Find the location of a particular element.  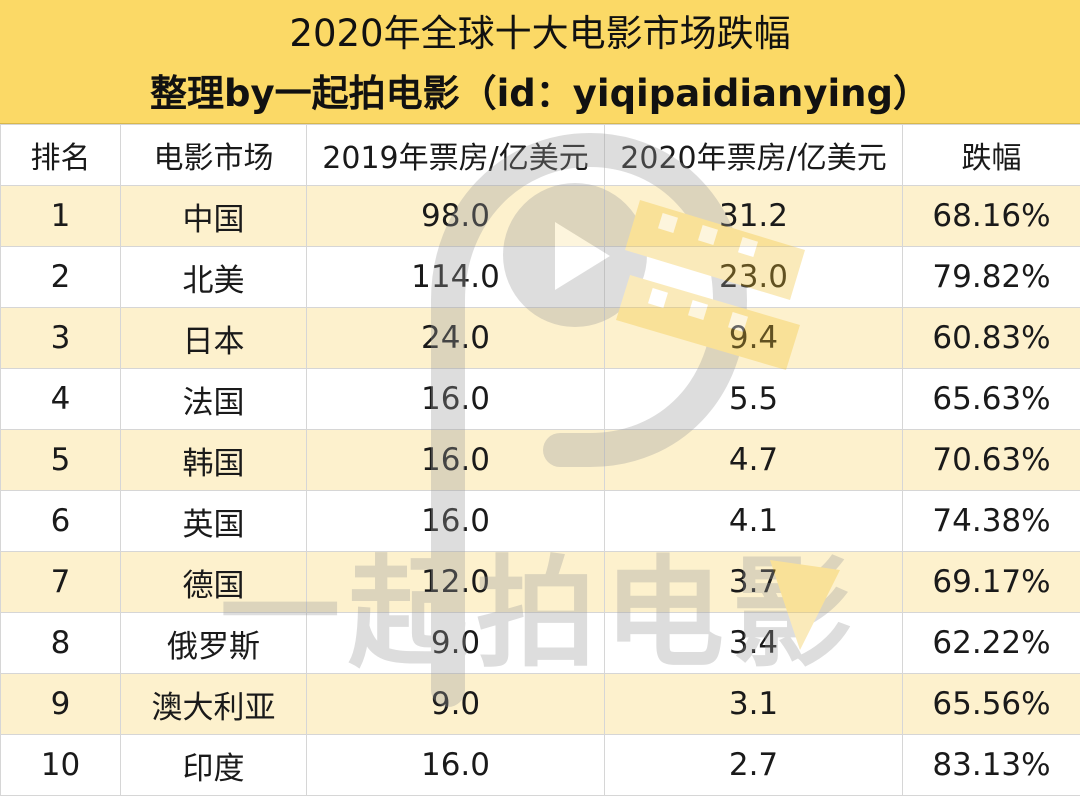

cell-2020: 9.4 is located at coordinates (754, 338).